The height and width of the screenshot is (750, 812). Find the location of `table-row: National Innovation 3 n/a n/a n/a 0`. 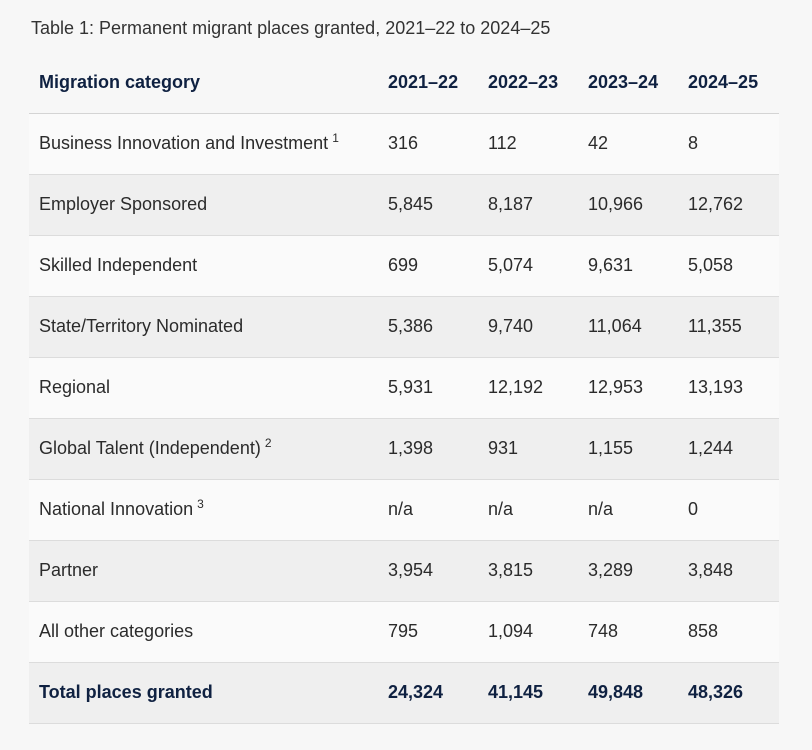

table-row: National Innovation 3 n/a n/a n/a 0 is located at coordinates (404, 509).